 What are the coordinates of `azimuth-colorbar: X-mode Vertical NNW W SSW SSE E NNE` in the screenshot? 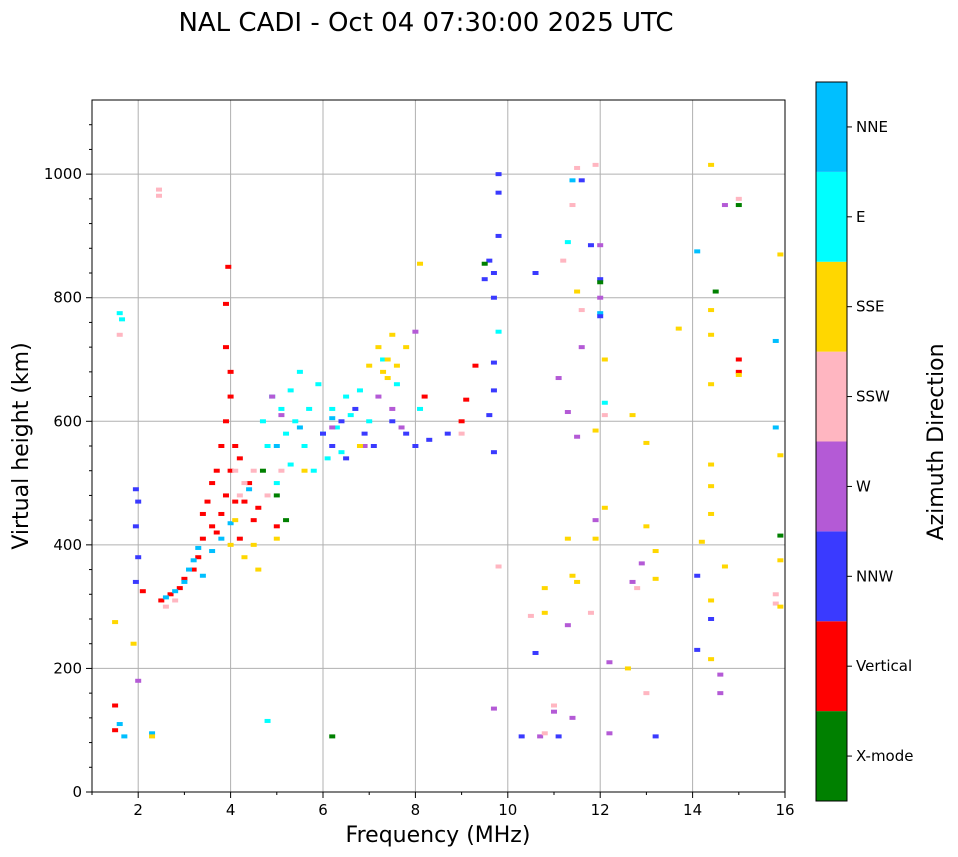 It's located at (864, 441).